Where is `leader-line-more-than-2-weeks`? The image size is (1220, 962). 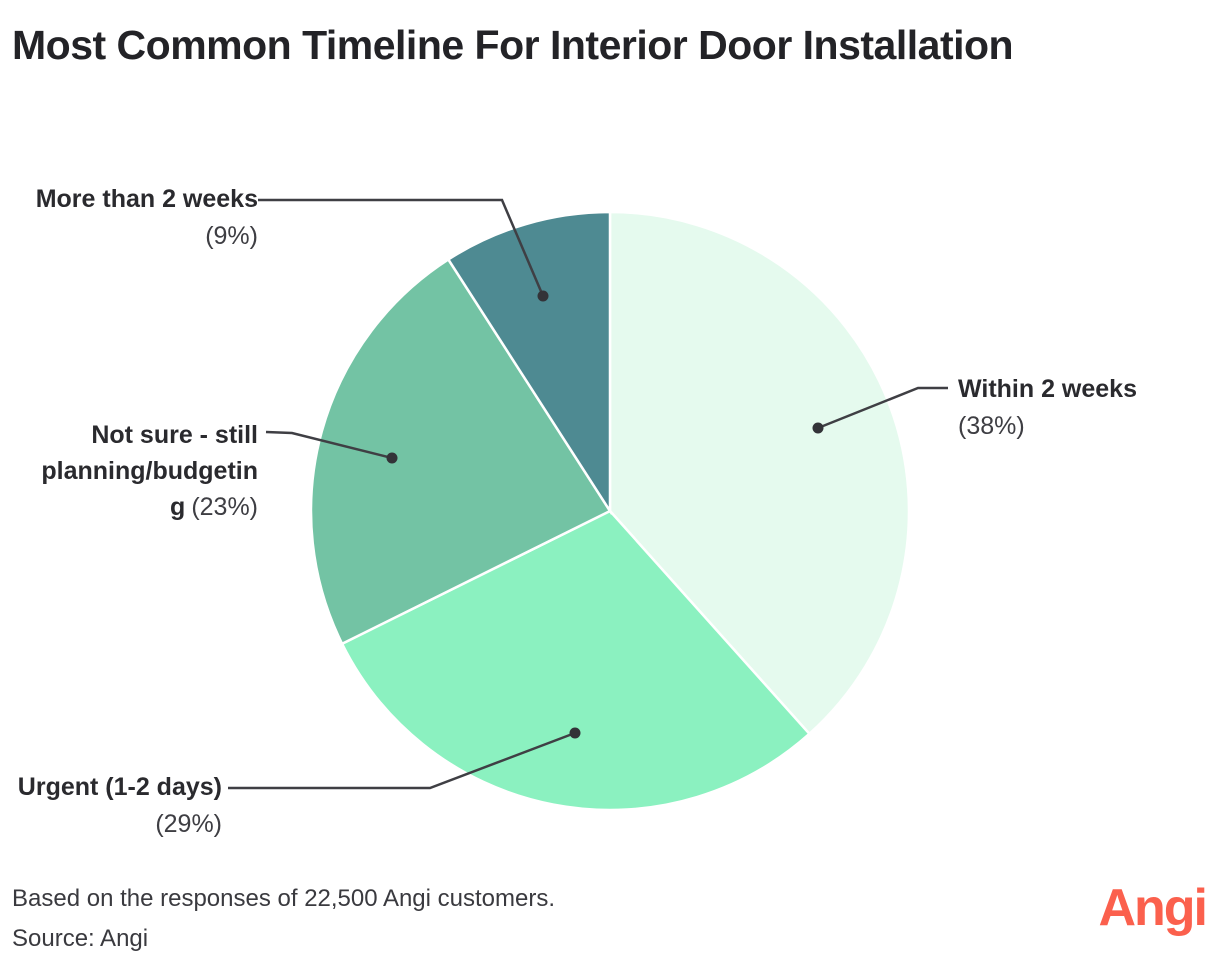
leader-line-more-than-2-weeks is located at coordinates (401, 247).